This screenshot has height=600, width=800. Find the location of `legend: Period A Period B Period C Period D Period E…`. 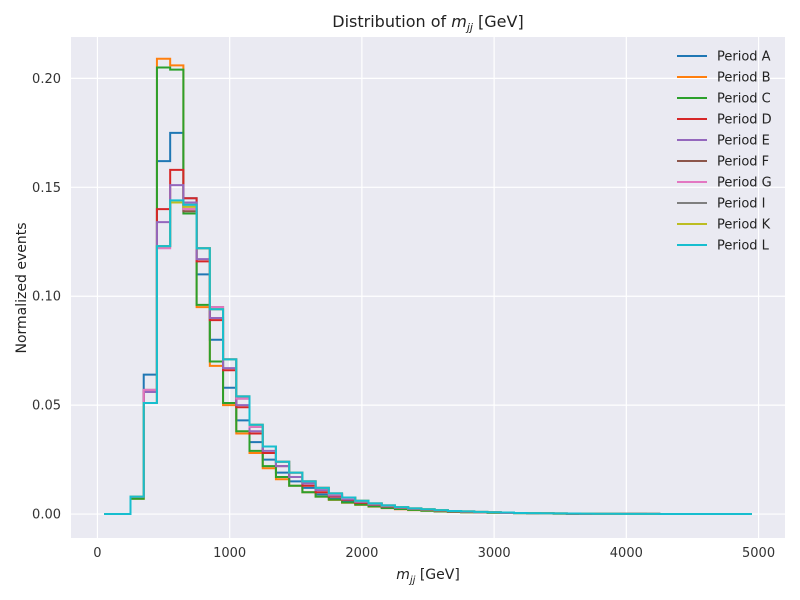

legend: Period A Period B Period C Period D Period E… is located at coordinates (724, 152).